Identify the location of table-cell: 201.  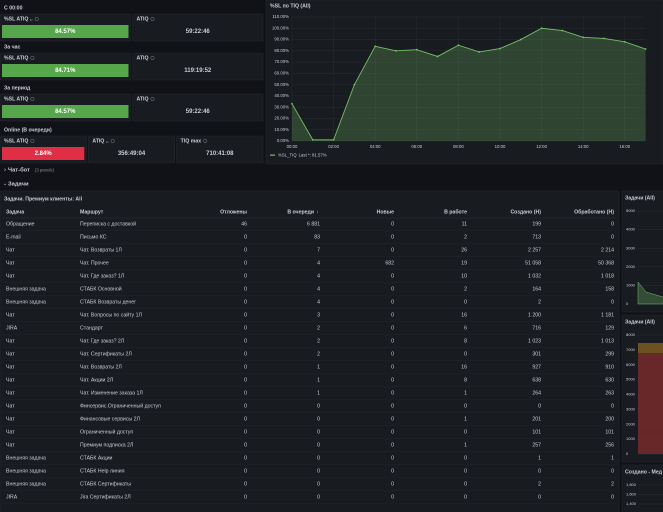
(536, 419).